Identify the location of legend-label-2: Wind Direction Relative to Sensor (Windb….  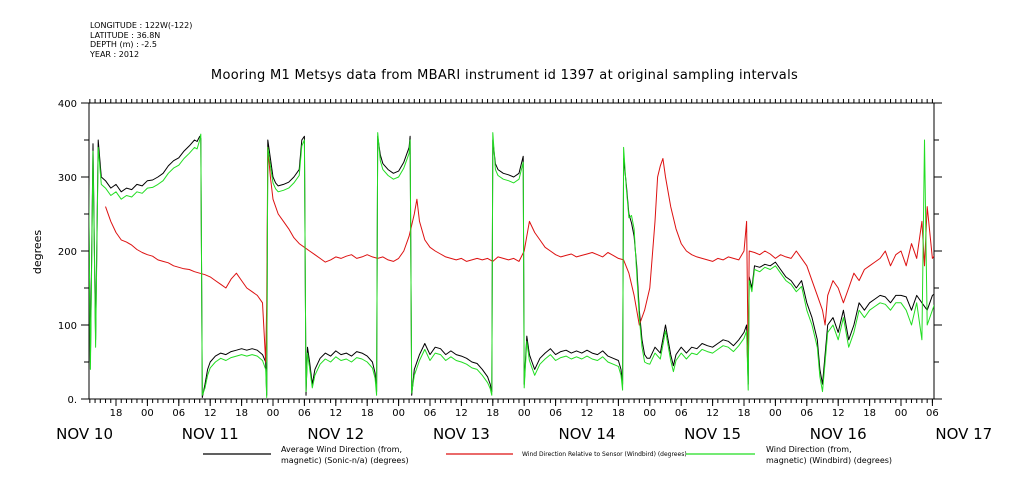
(604, 454).